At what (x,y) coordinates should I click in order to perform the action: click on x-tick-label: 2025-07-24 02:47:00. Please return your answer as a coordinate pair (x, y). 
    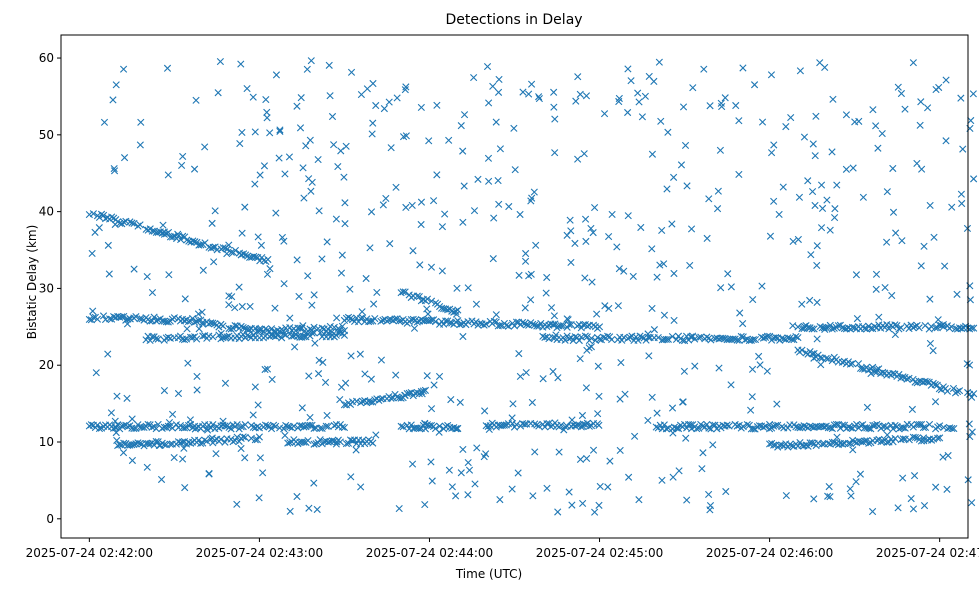
    Looking at the image, I should click on (927, 553).